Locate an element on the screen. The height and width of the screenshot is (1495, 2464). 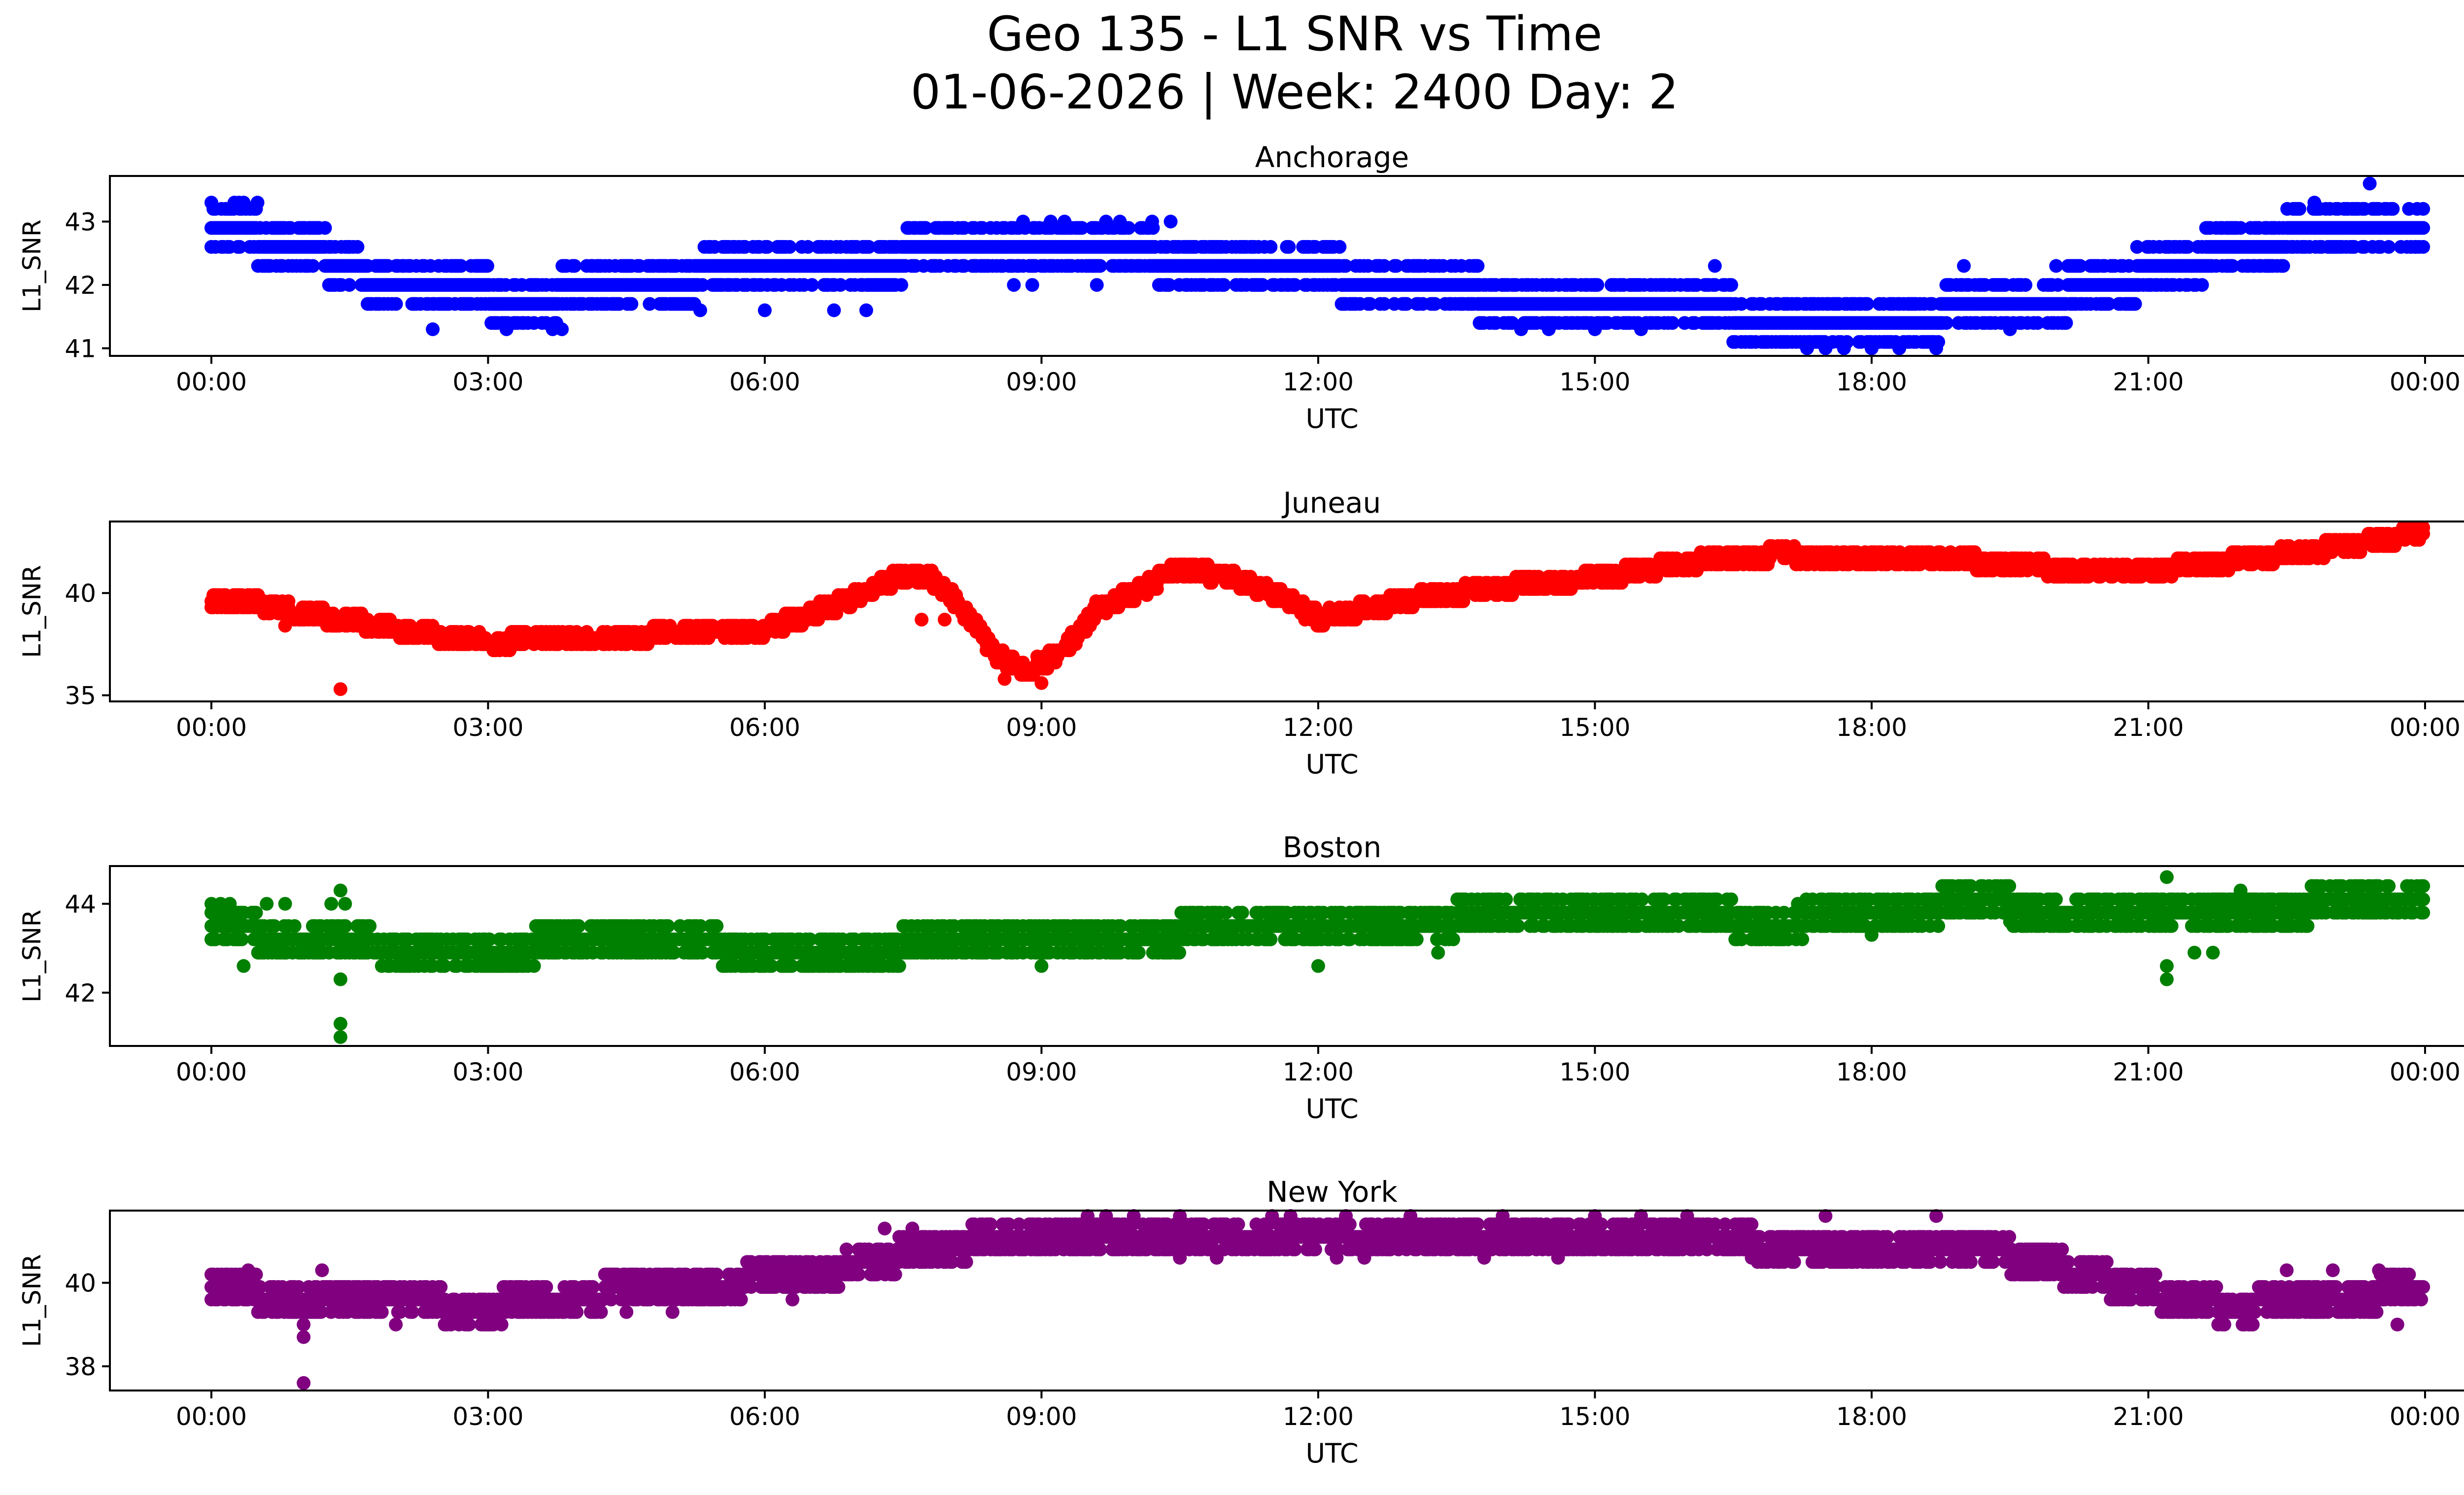
y-tick-label: 43 is located at coordinates (80, 222).